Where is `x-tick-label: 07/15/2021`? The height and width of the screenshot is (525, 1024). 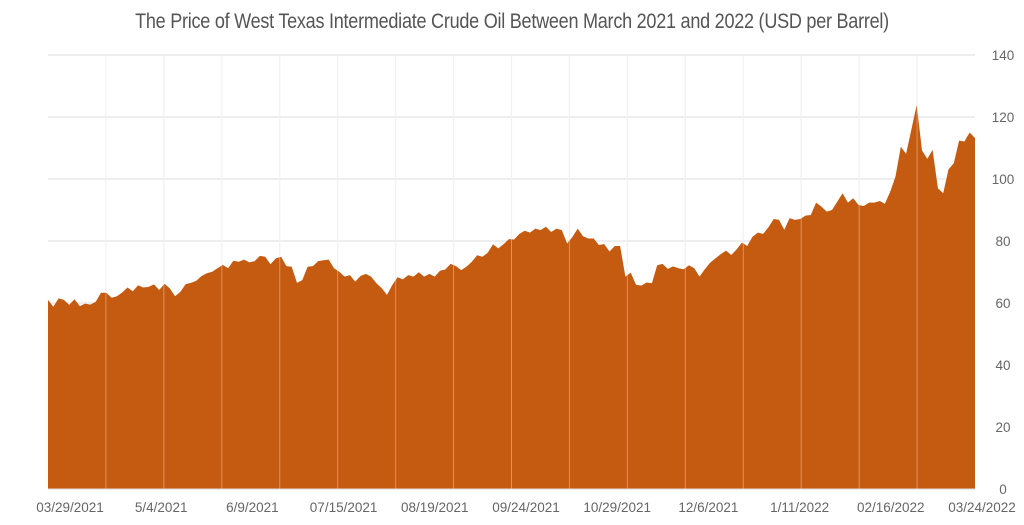 x-tick-label: 07/15/2021 is located at coordinates (344, 507).